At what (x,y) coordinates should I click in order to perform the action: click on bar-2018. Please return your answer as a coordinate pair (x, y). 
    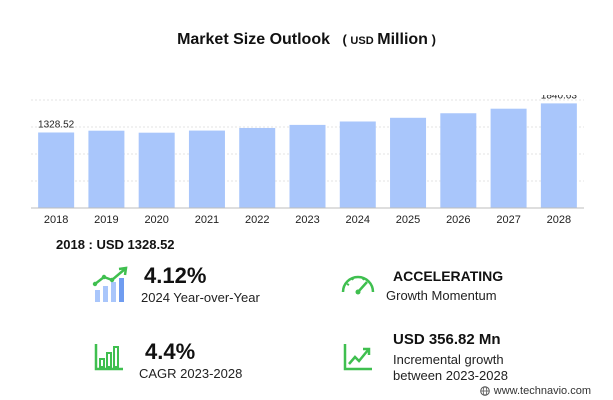
    Looking at the image, I should click on (56, 170).